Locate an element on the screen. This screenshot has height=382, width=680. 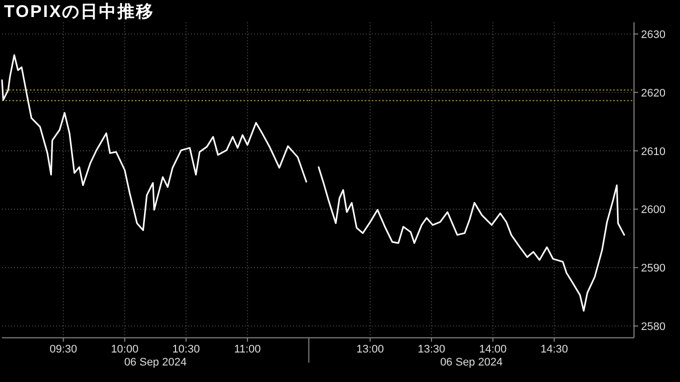
y-tick-label: 2610 is located at coordinates (653, 152).